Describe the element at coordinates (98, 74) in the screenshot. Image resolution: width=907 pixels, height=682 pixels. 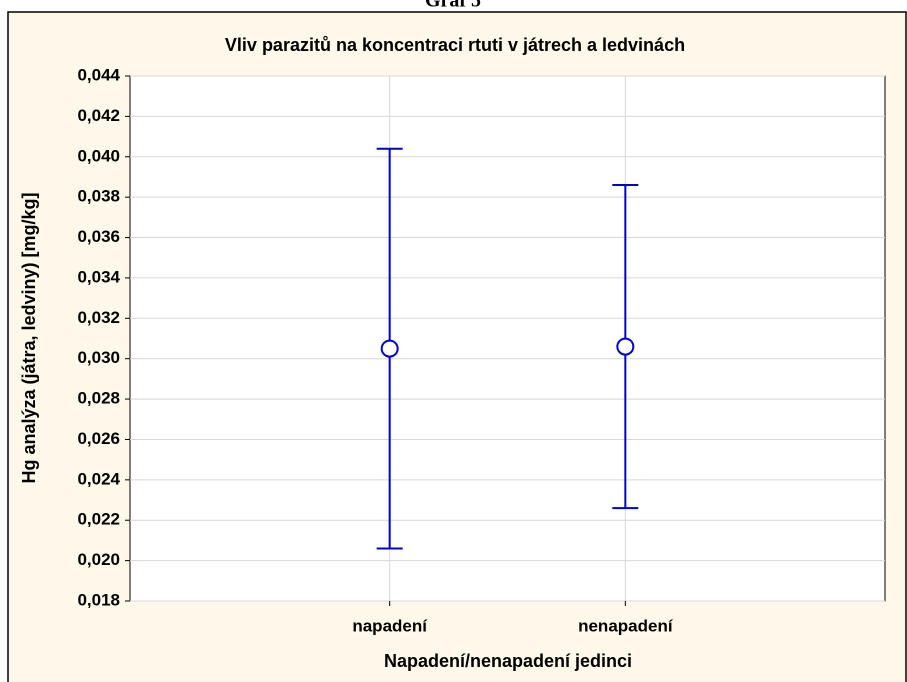
I see `y-tick-label: 0,044` at that location.